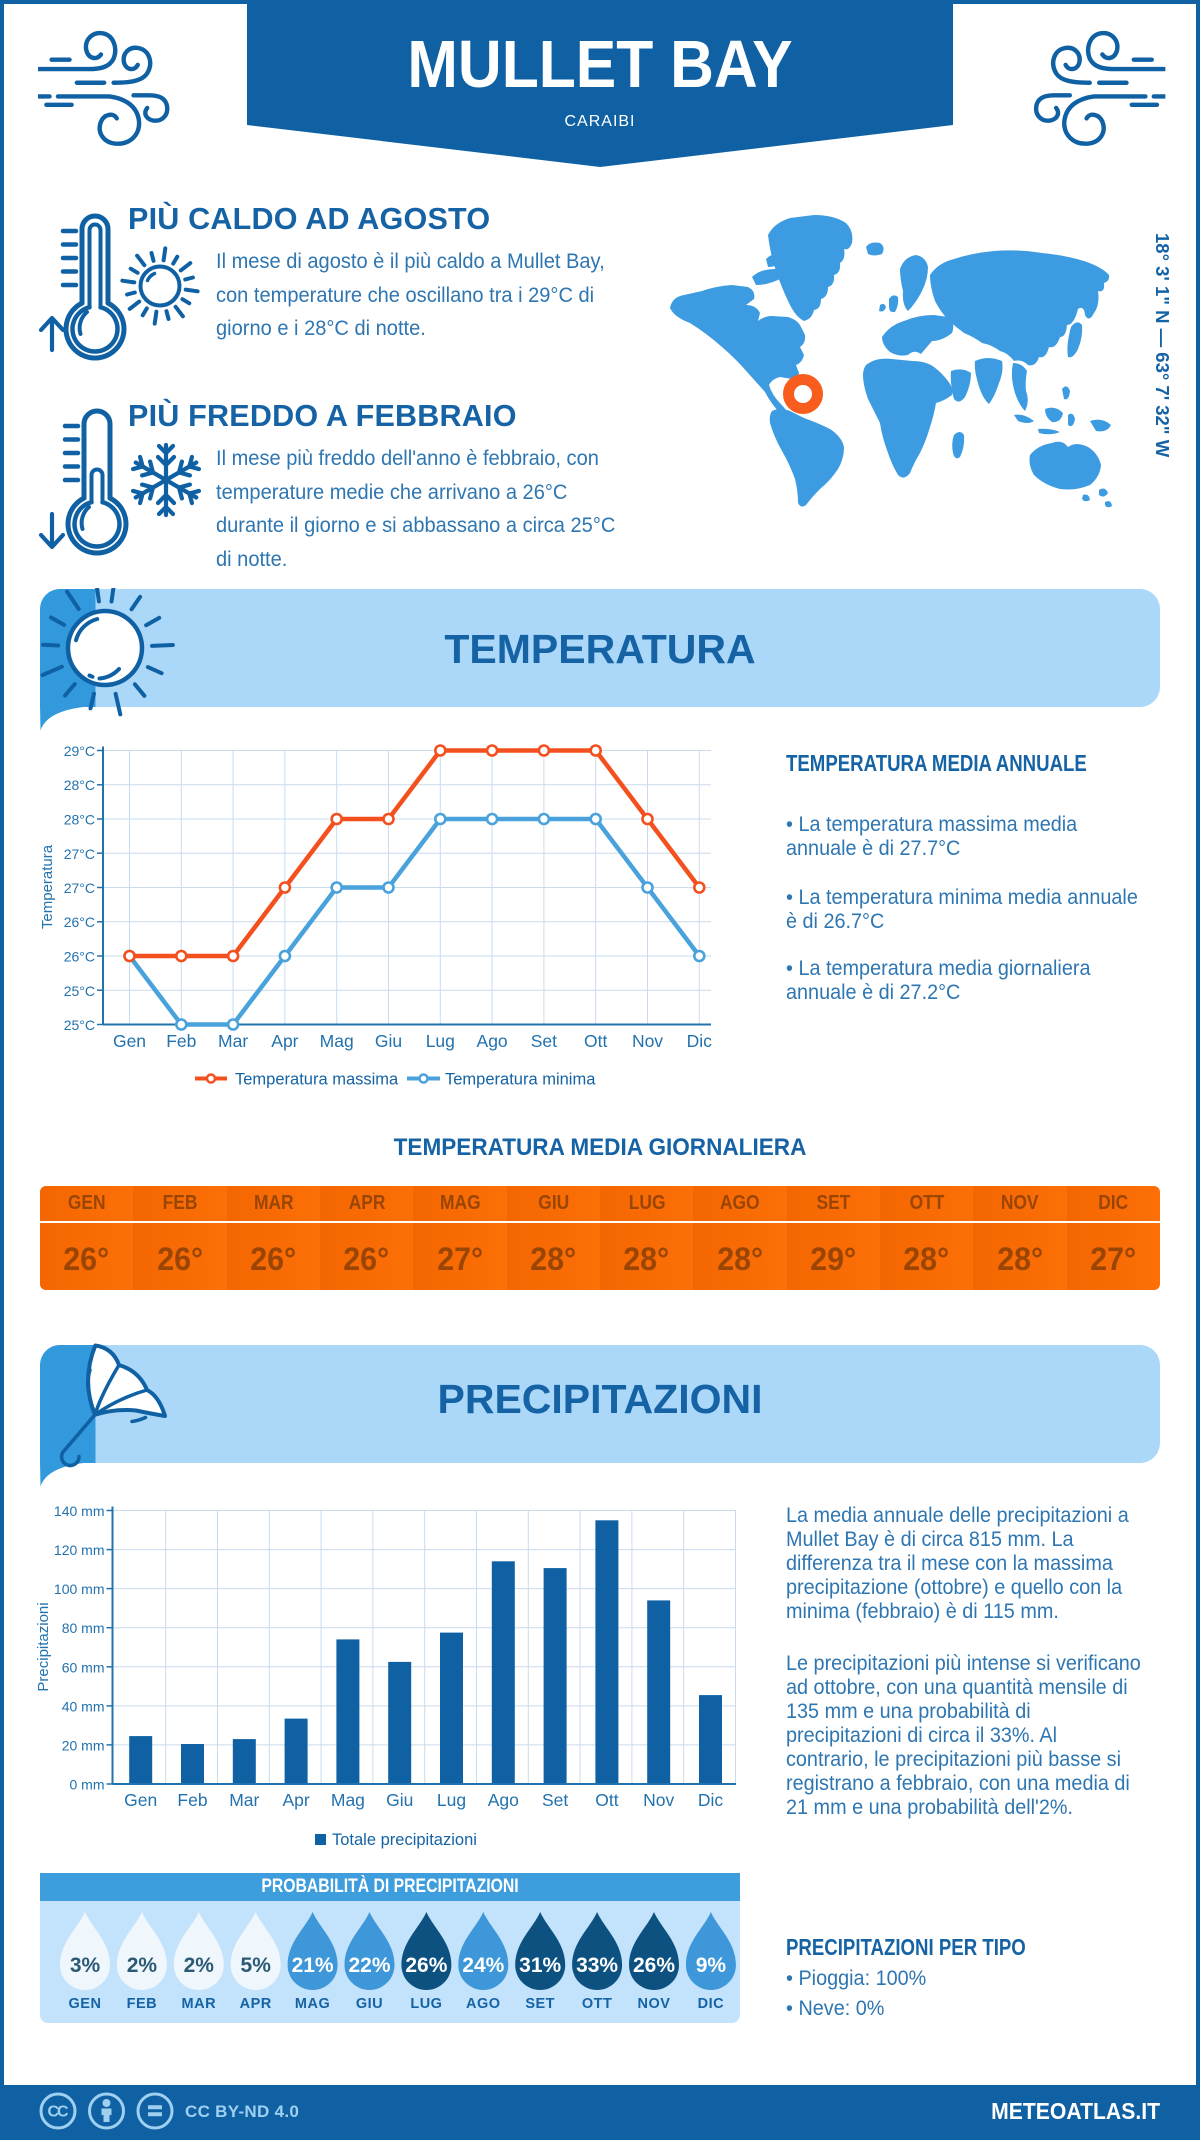 This screenshot has height=2140, width=1200. What do you see at coordinates (79, 1511) in the screenshot?
I see `svg-text: 140 mm` at bounding box center [79, 1511].